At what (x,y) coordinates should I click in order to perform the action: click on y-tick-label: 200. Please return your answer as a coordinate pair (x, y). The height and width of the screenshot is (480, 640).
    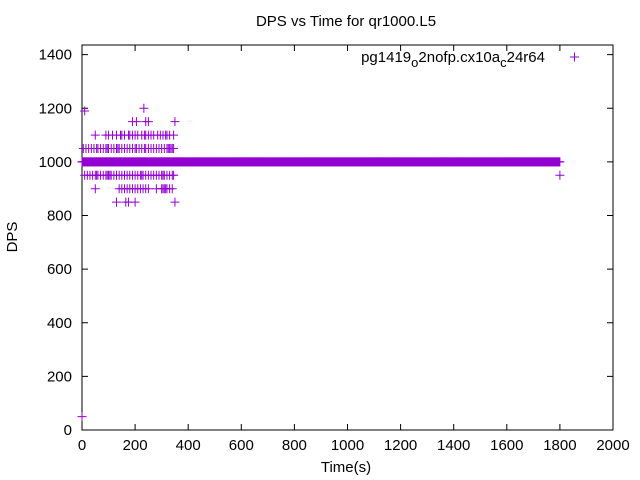
    Looking at the image, I should click on (59, 376).